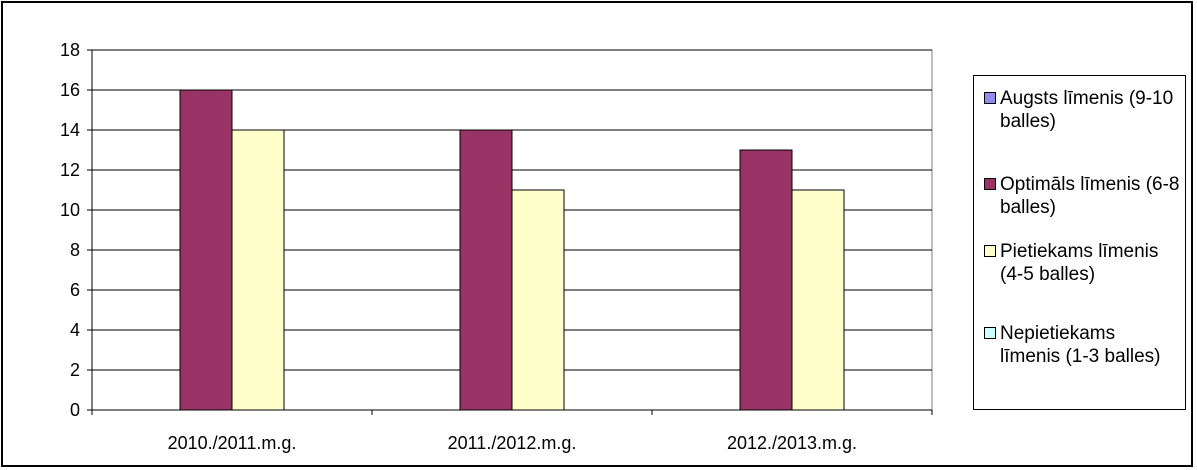 Image resolution: width=1197 pixels, height=470 pixels. Describe the element at coordinates (792, 443) in the screenshot. I see `x-tick-label: 2012./2013.m.g.` at that location.